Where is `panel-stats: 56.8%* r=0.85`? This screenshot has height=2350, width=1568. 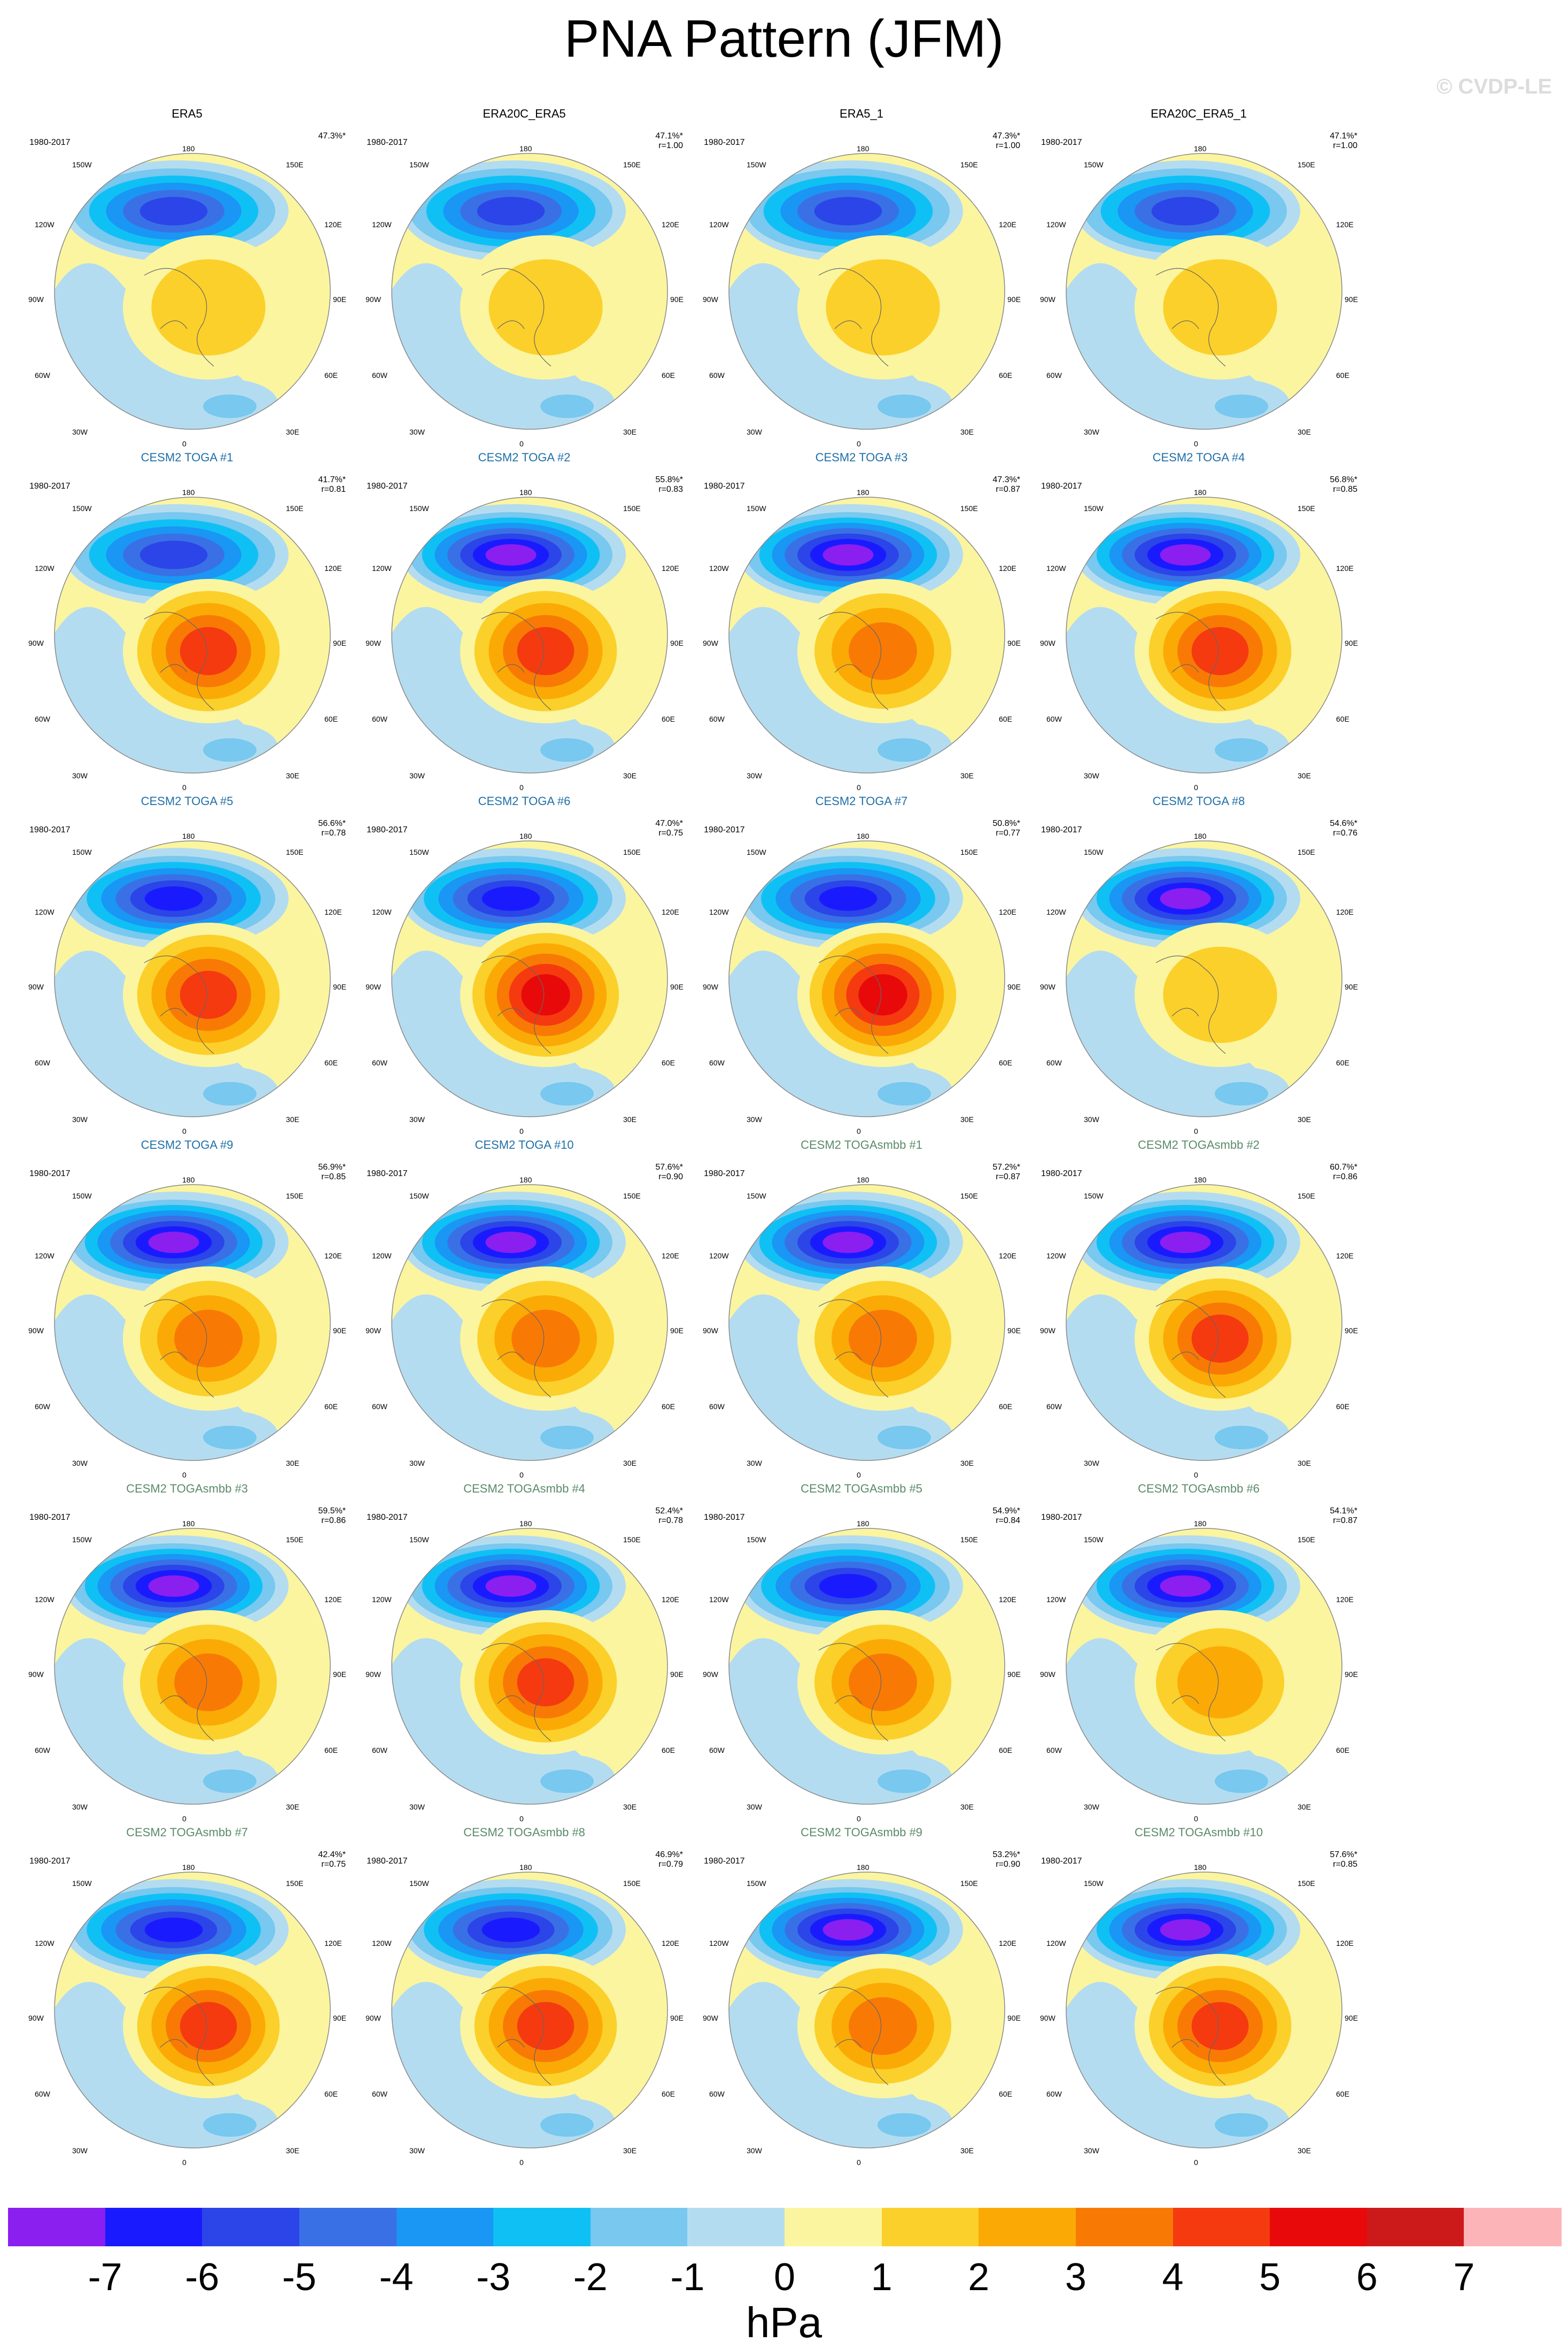
panel-stats: 56.8%* r=0.85 is located at coordinates (1344, 484).